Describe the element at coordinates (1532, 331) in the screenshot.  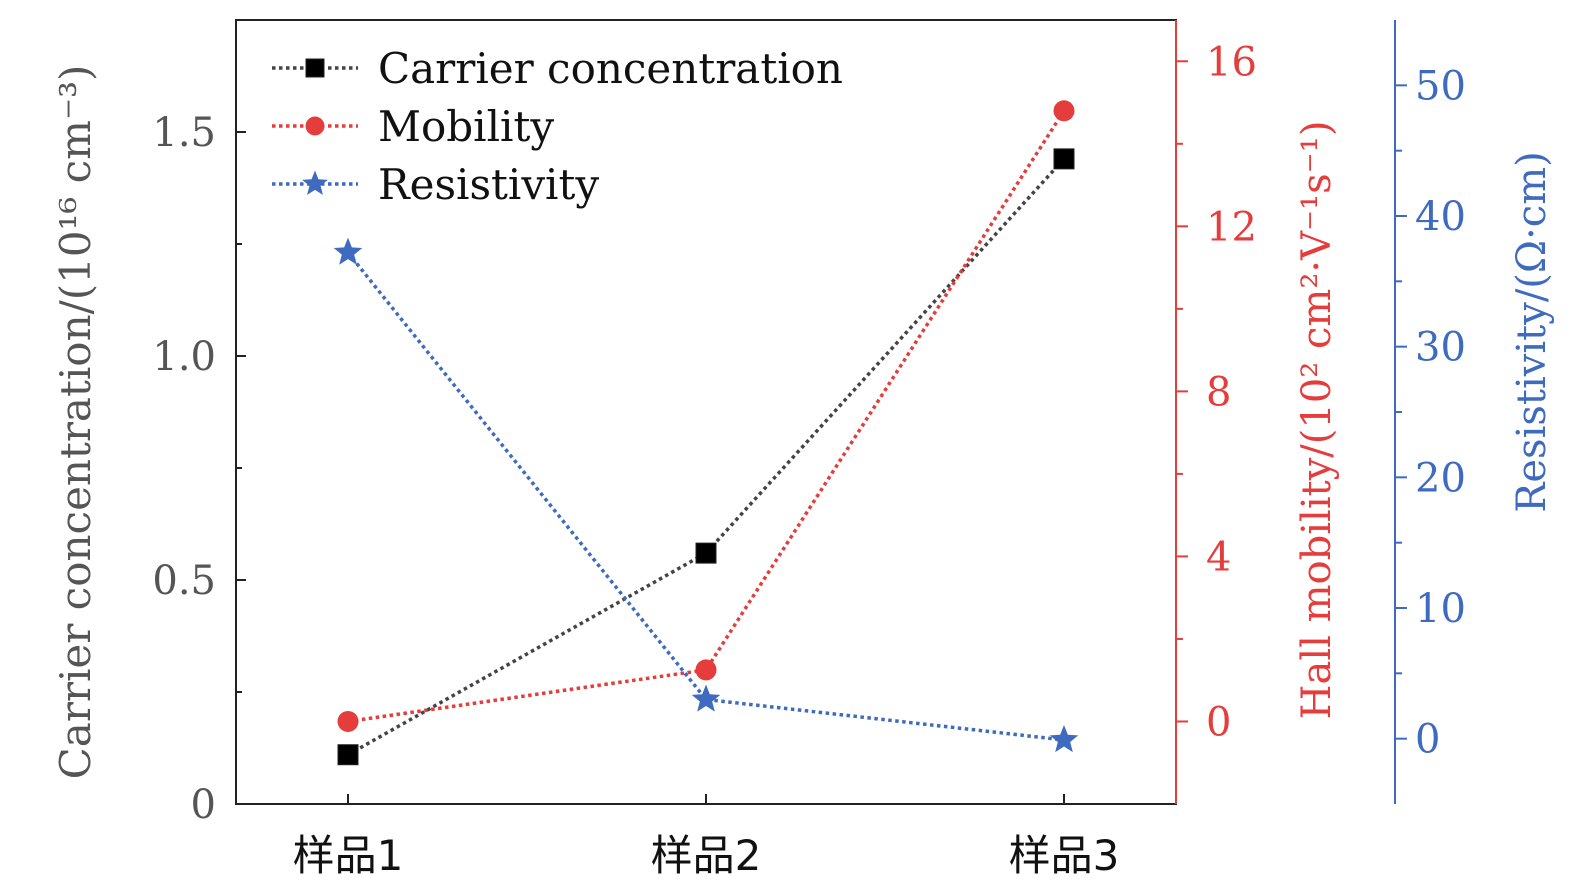
I see `resistivity-axis-title: Resistivity/(Ω·cm)` at that location.